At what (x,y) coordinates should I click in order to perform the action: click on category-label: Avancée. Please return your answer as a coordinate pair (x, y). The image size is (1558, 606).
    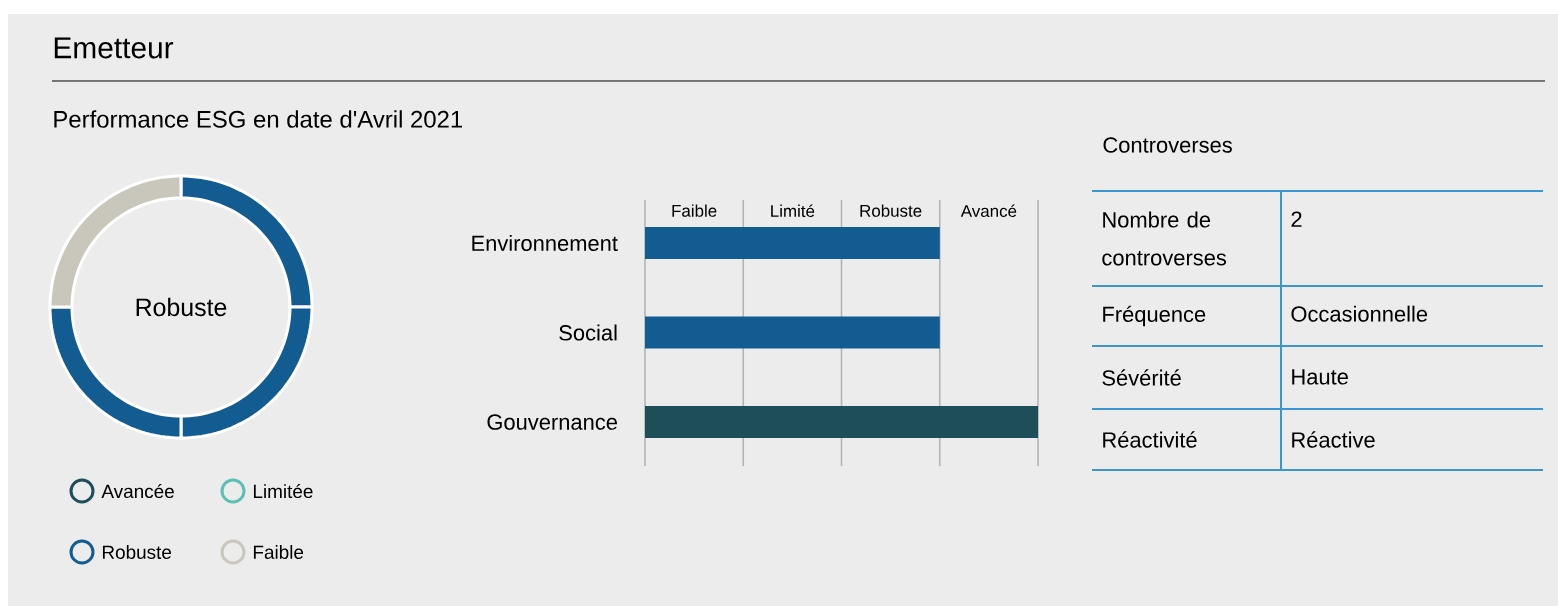
    Looking at the image, I should click on (137, 491).